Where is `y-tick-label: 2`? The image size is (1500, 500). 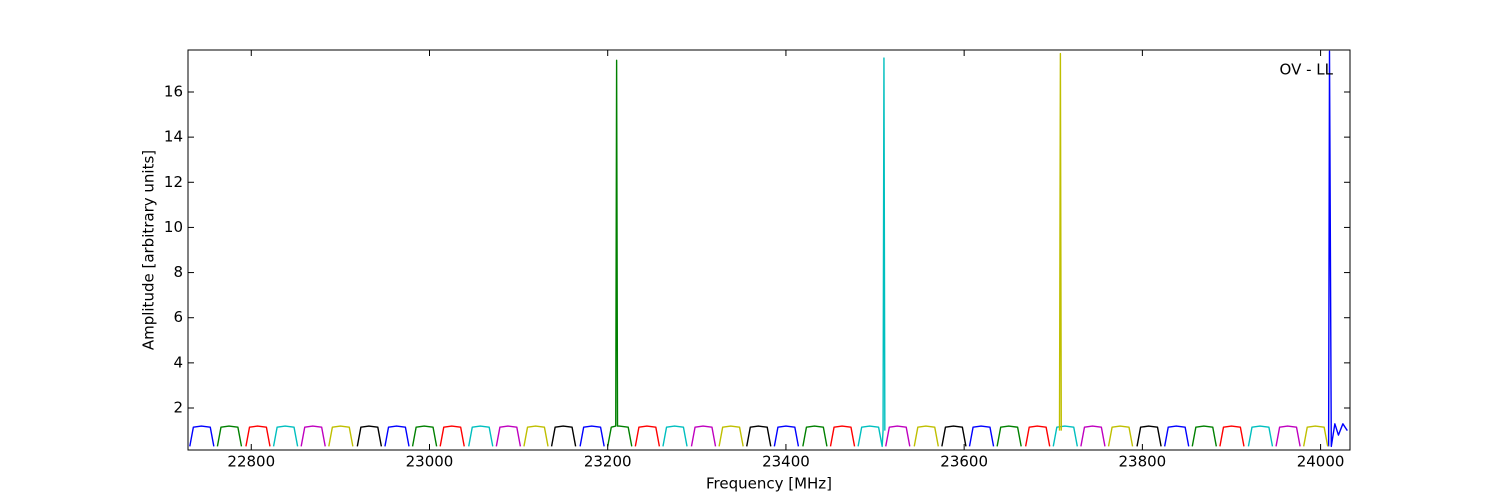
y-tick-label: 2 is located at coordinates (178, 408).